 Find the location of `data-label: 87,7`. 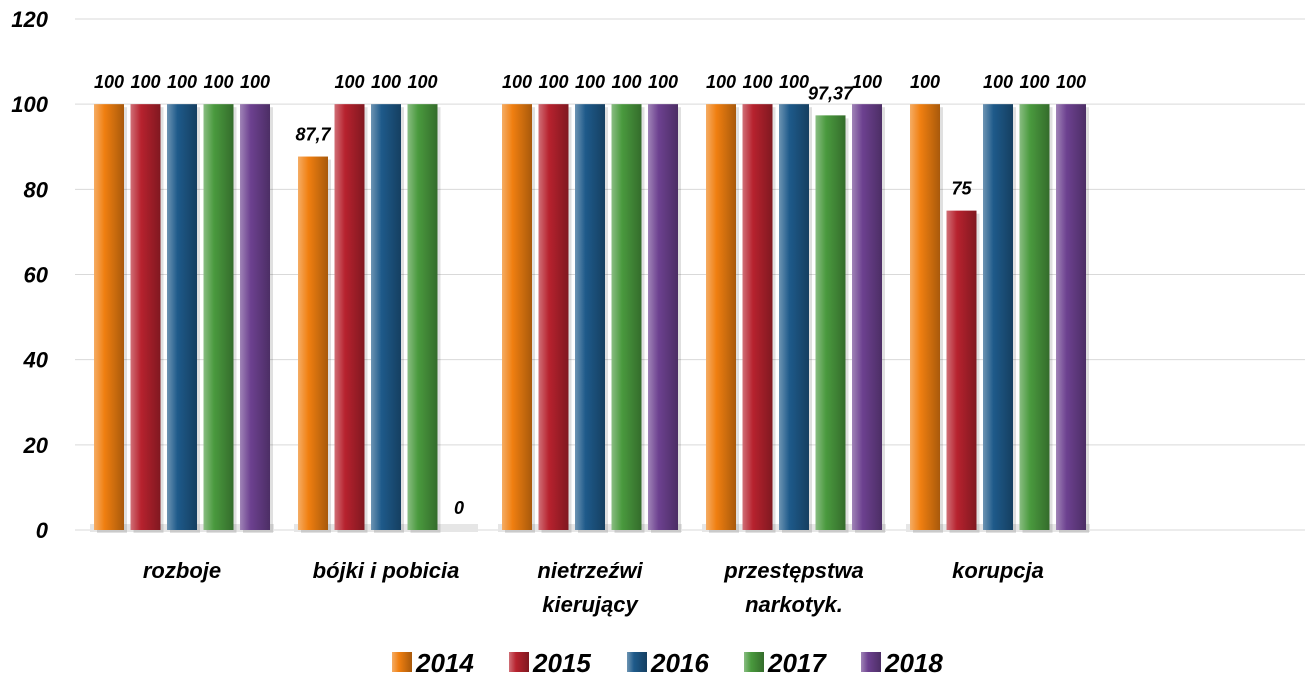

data-label: 87,7 is located at coordinates (313, 135).